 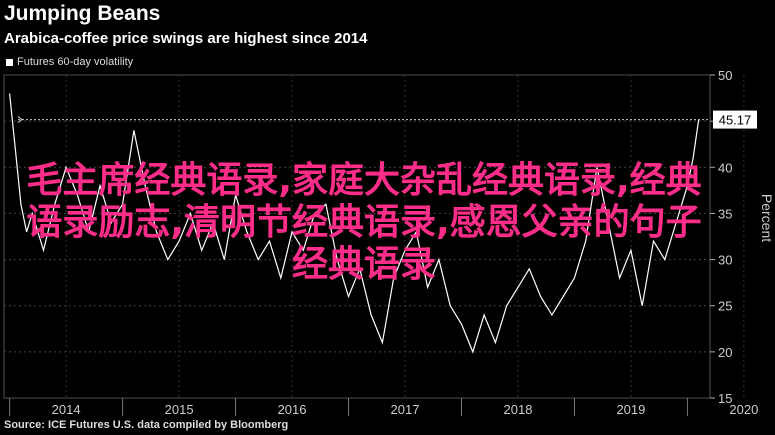 What do you see at coordinates (725, 398) in the screenshot?
I see `y-tick-label: 15` at bounding box center [725, 398].